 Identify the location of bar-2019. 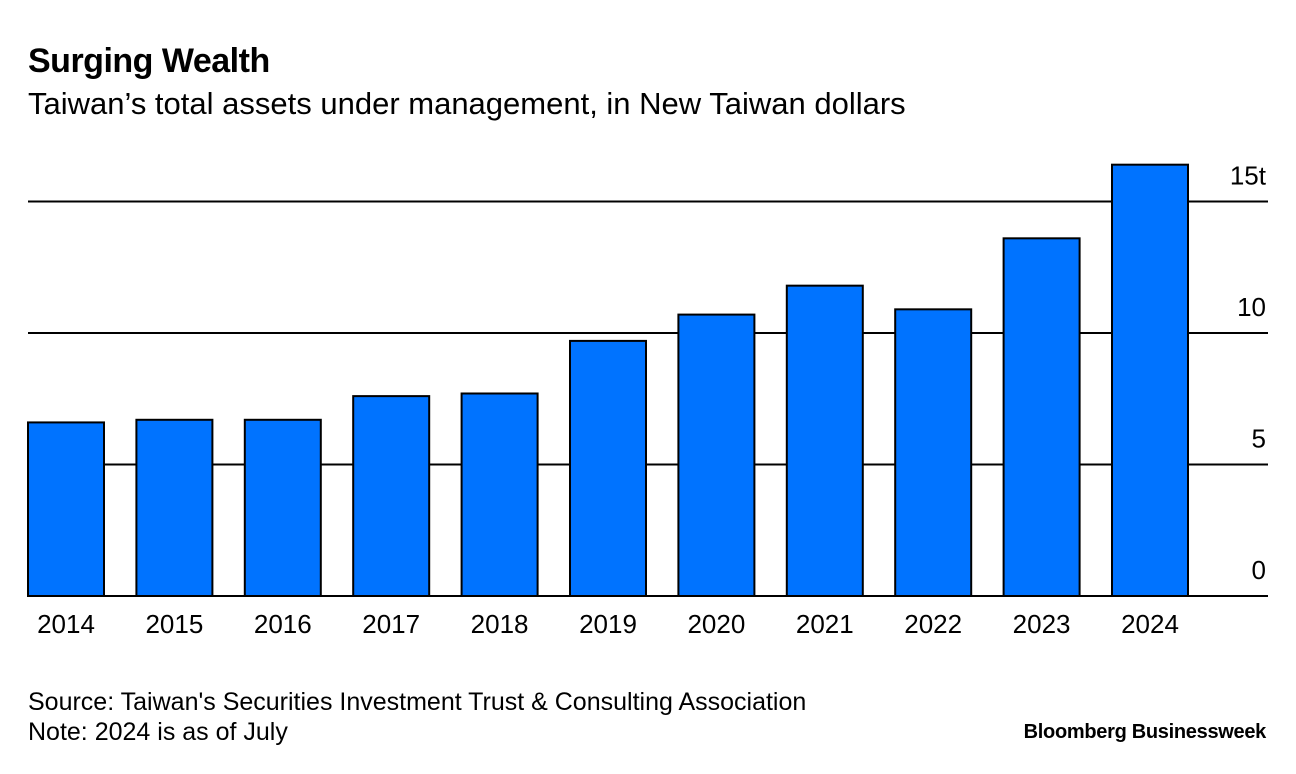
(608, 468).